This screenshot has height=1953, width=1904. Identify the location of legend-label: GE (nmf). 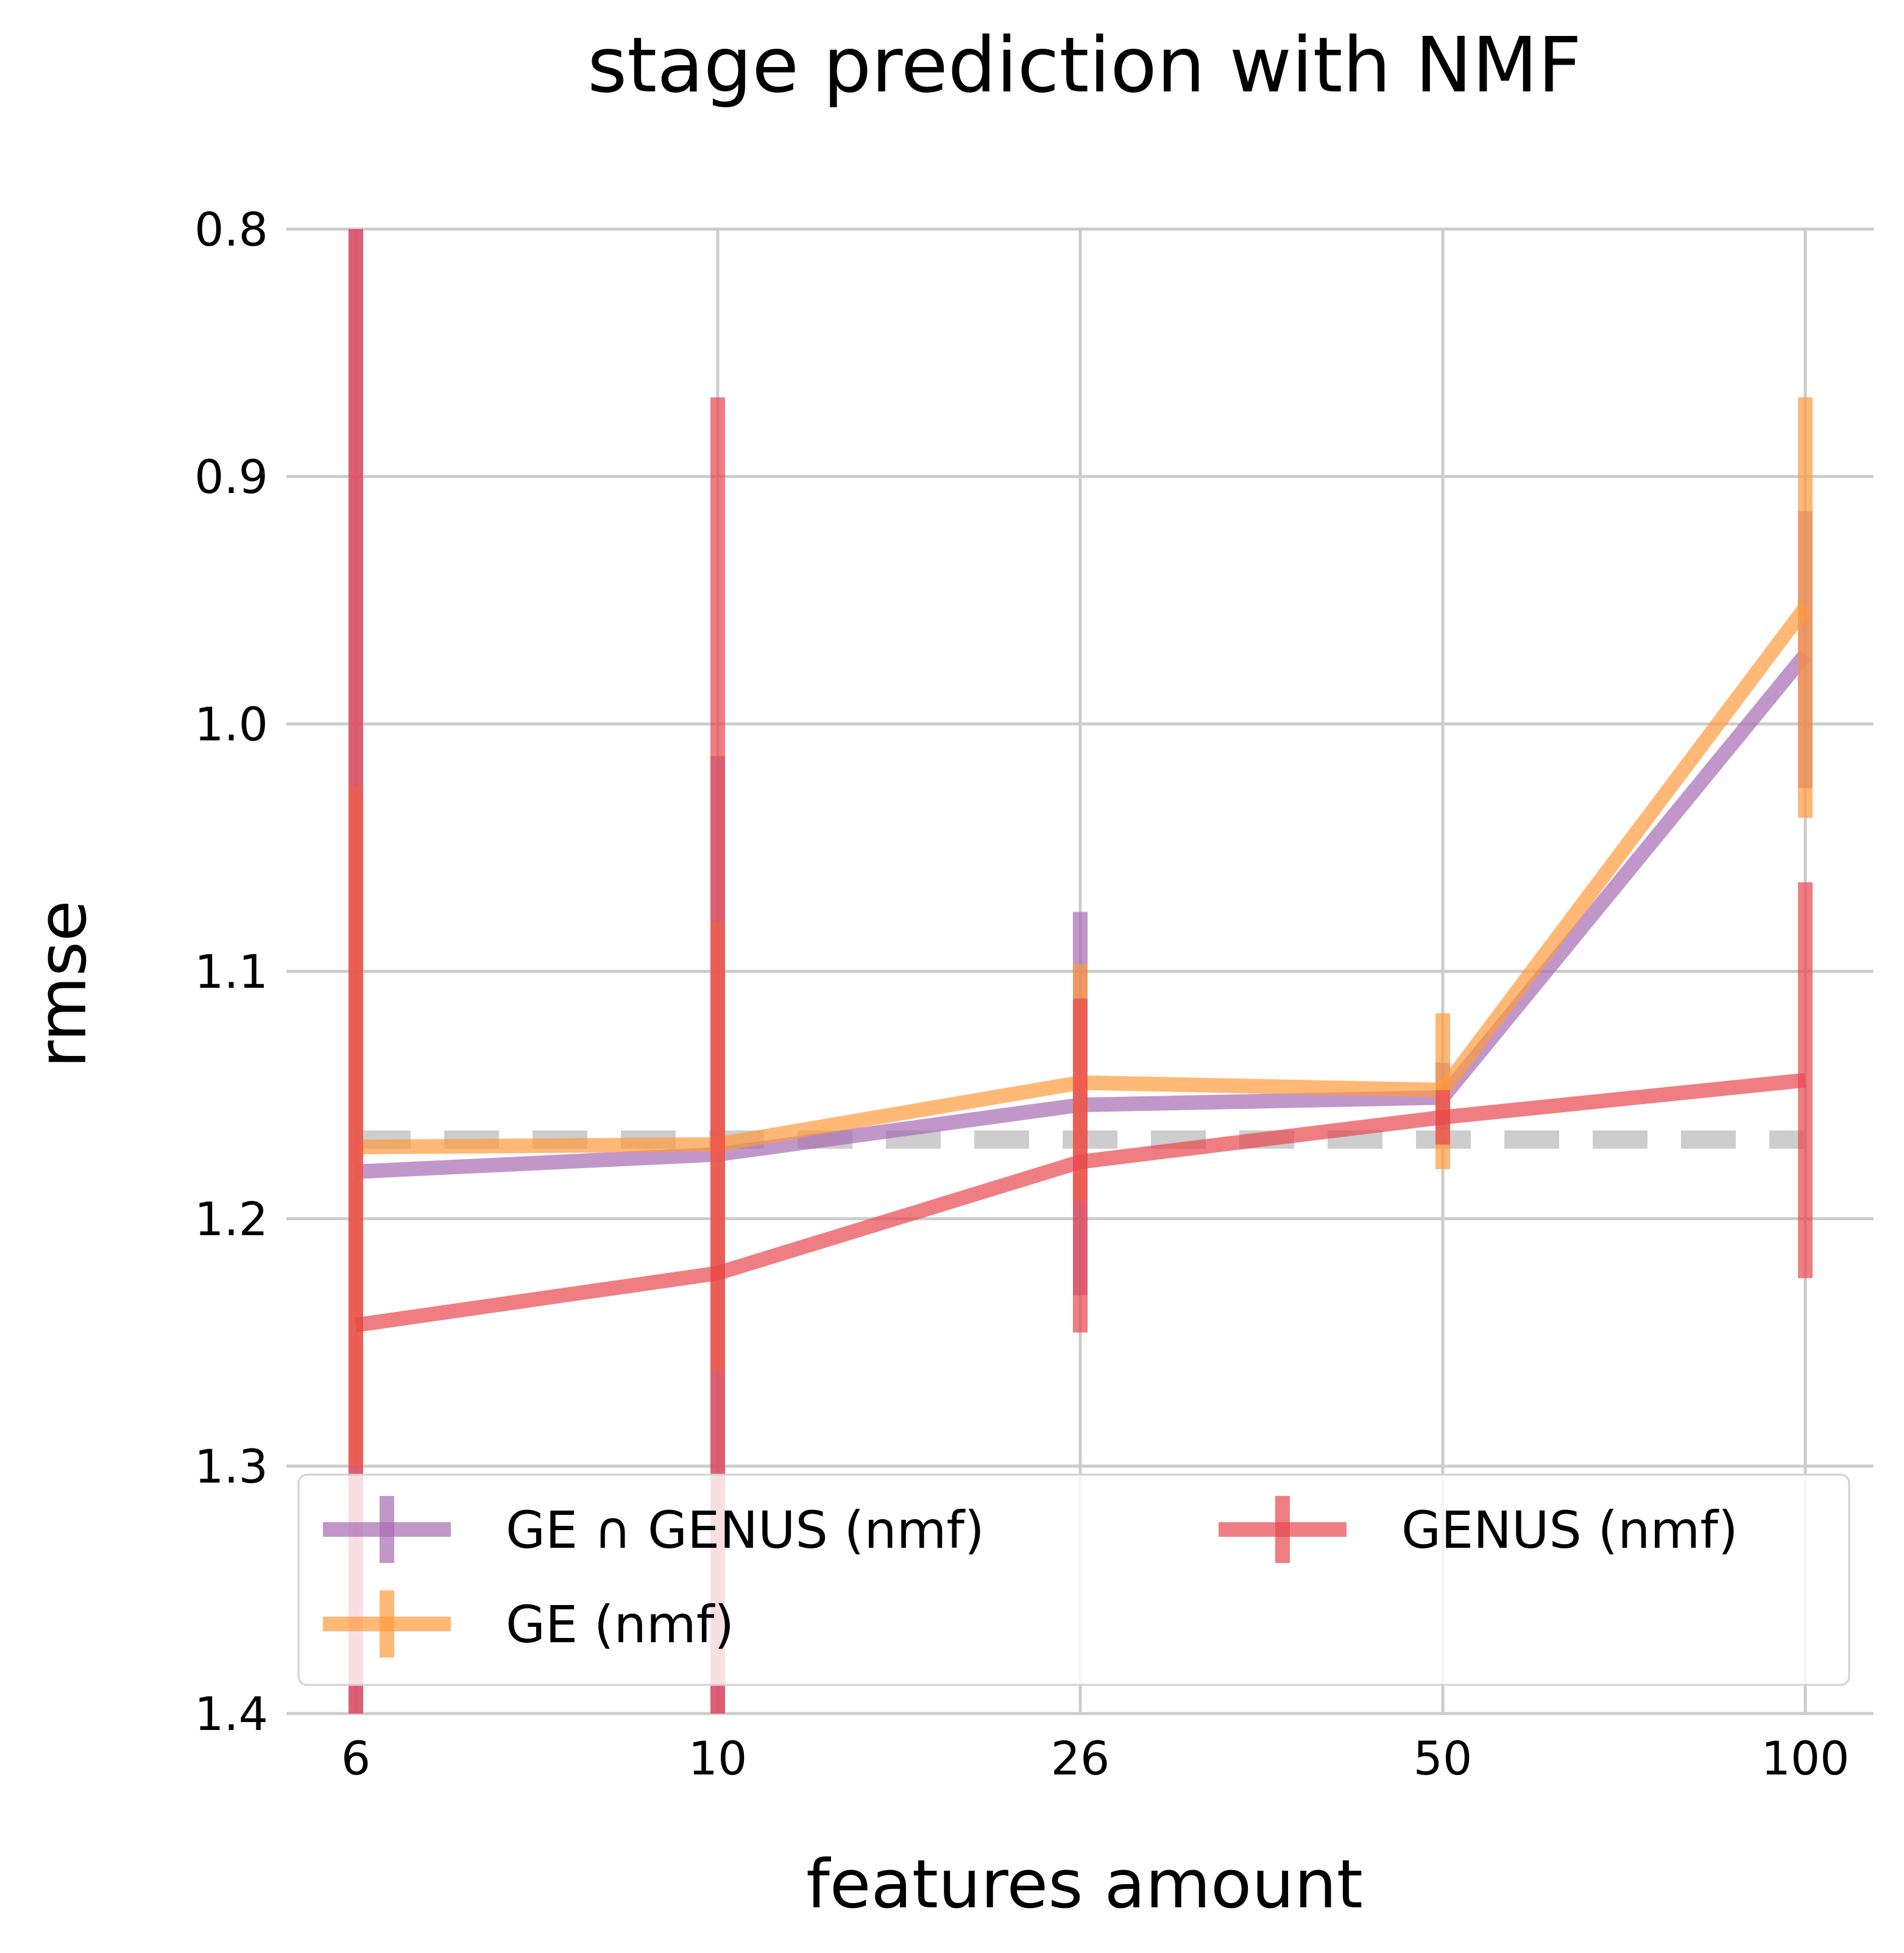
(620, 1624).